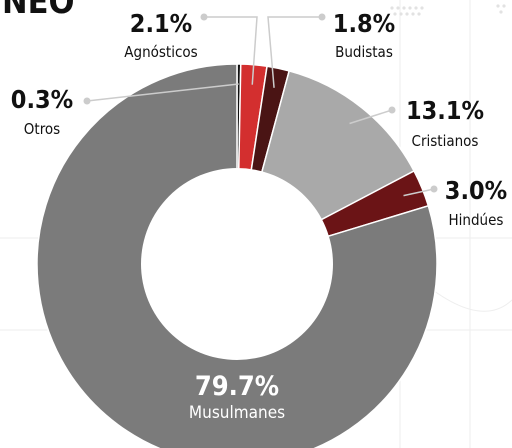 This screenshot has height=448, width=512. I want to click on category-label-budistas: Budistas, so click(364, 52).